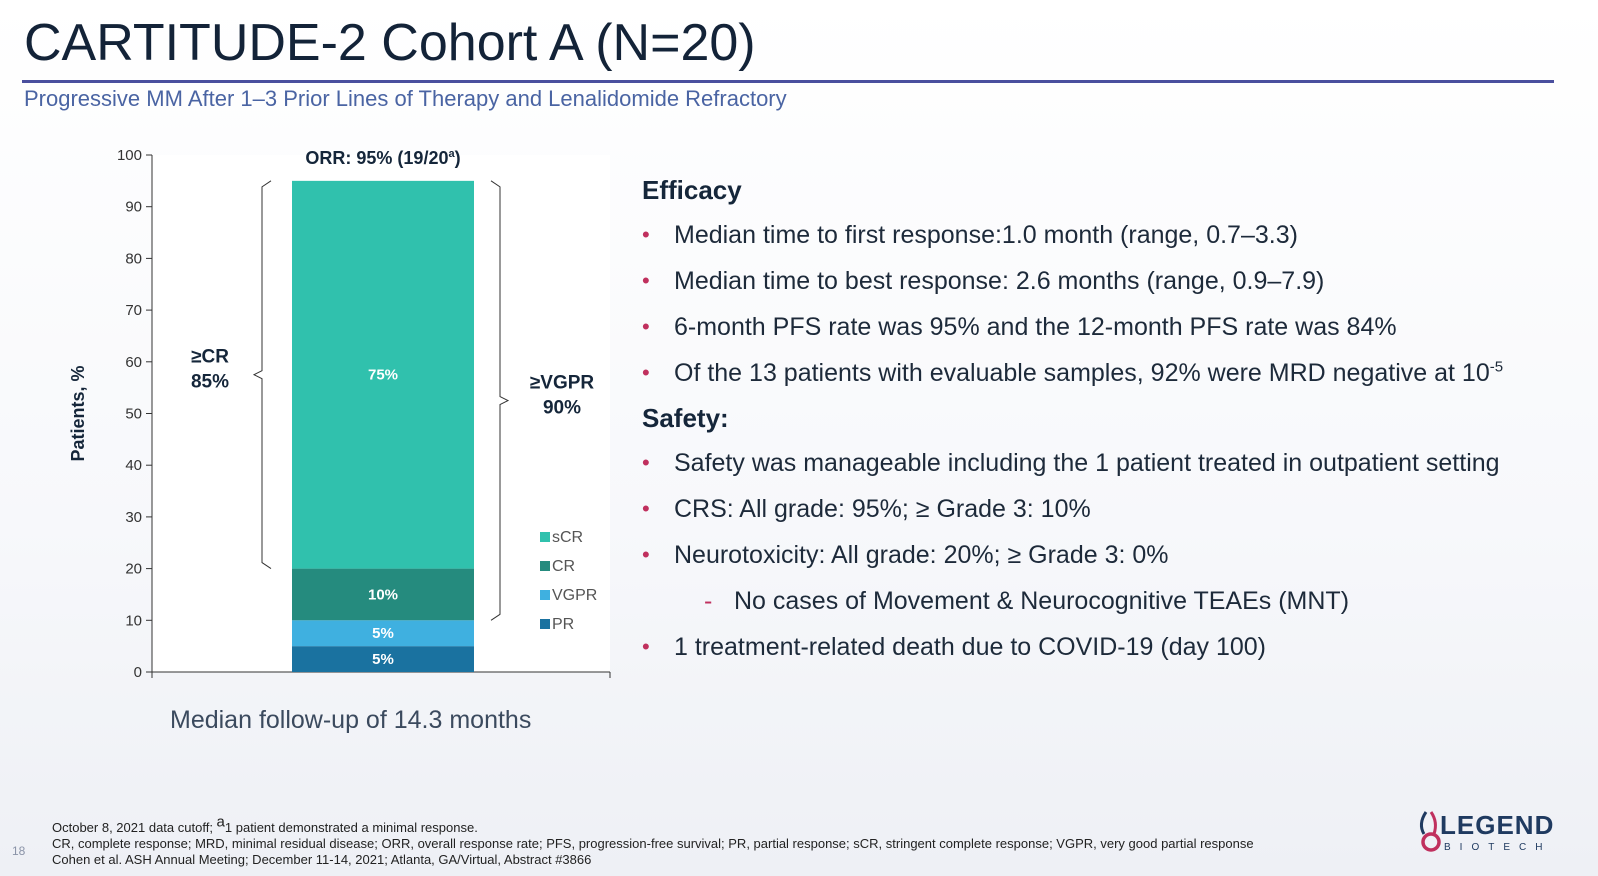  I want to click on bar-segment-scr, so click(383, 374).